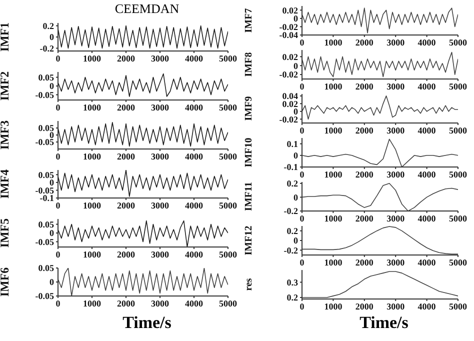 Image resolution: width=474 pixels, height=341 pixels. Describe the element at coordinates (249, 196) in the screenshot. I see `y-axis-title: IMF11` at that location.